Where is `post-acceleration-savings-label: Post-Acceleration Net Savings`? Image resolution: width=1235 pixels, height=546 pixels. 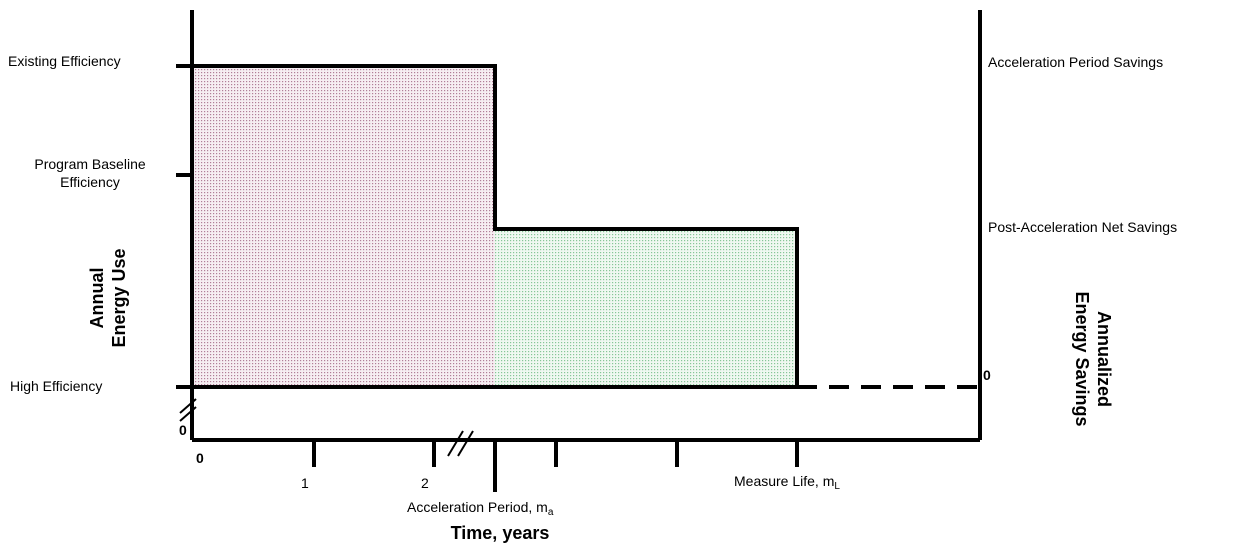 post-acceleration-savings-label: Post-Acceleration Net Savings is located at coordinates (1083, 227).